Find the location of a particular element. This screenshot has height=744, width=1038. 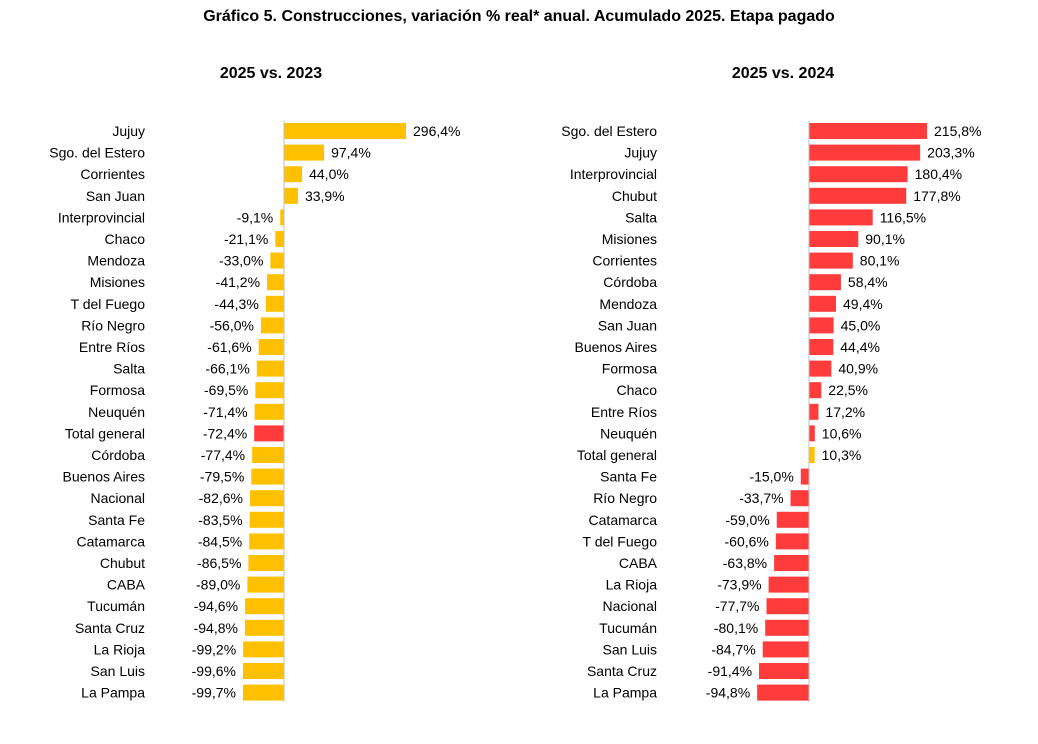

bar-jujuy is located at coordinates (345, 131).